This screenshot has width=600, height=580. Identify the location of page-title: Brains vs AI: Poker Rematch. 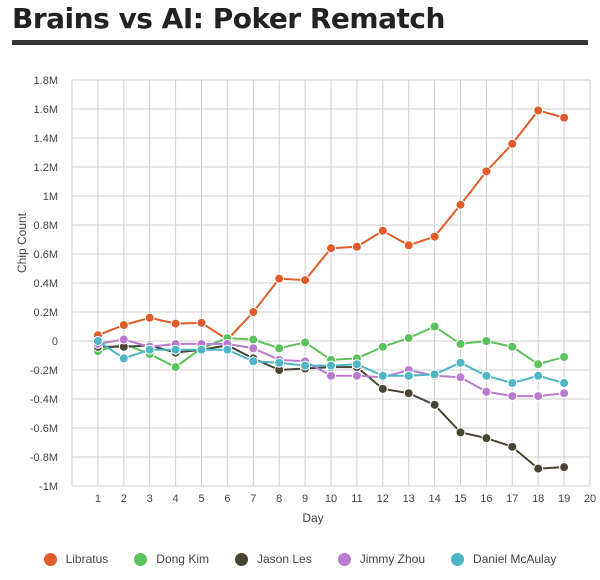
(228, 18).